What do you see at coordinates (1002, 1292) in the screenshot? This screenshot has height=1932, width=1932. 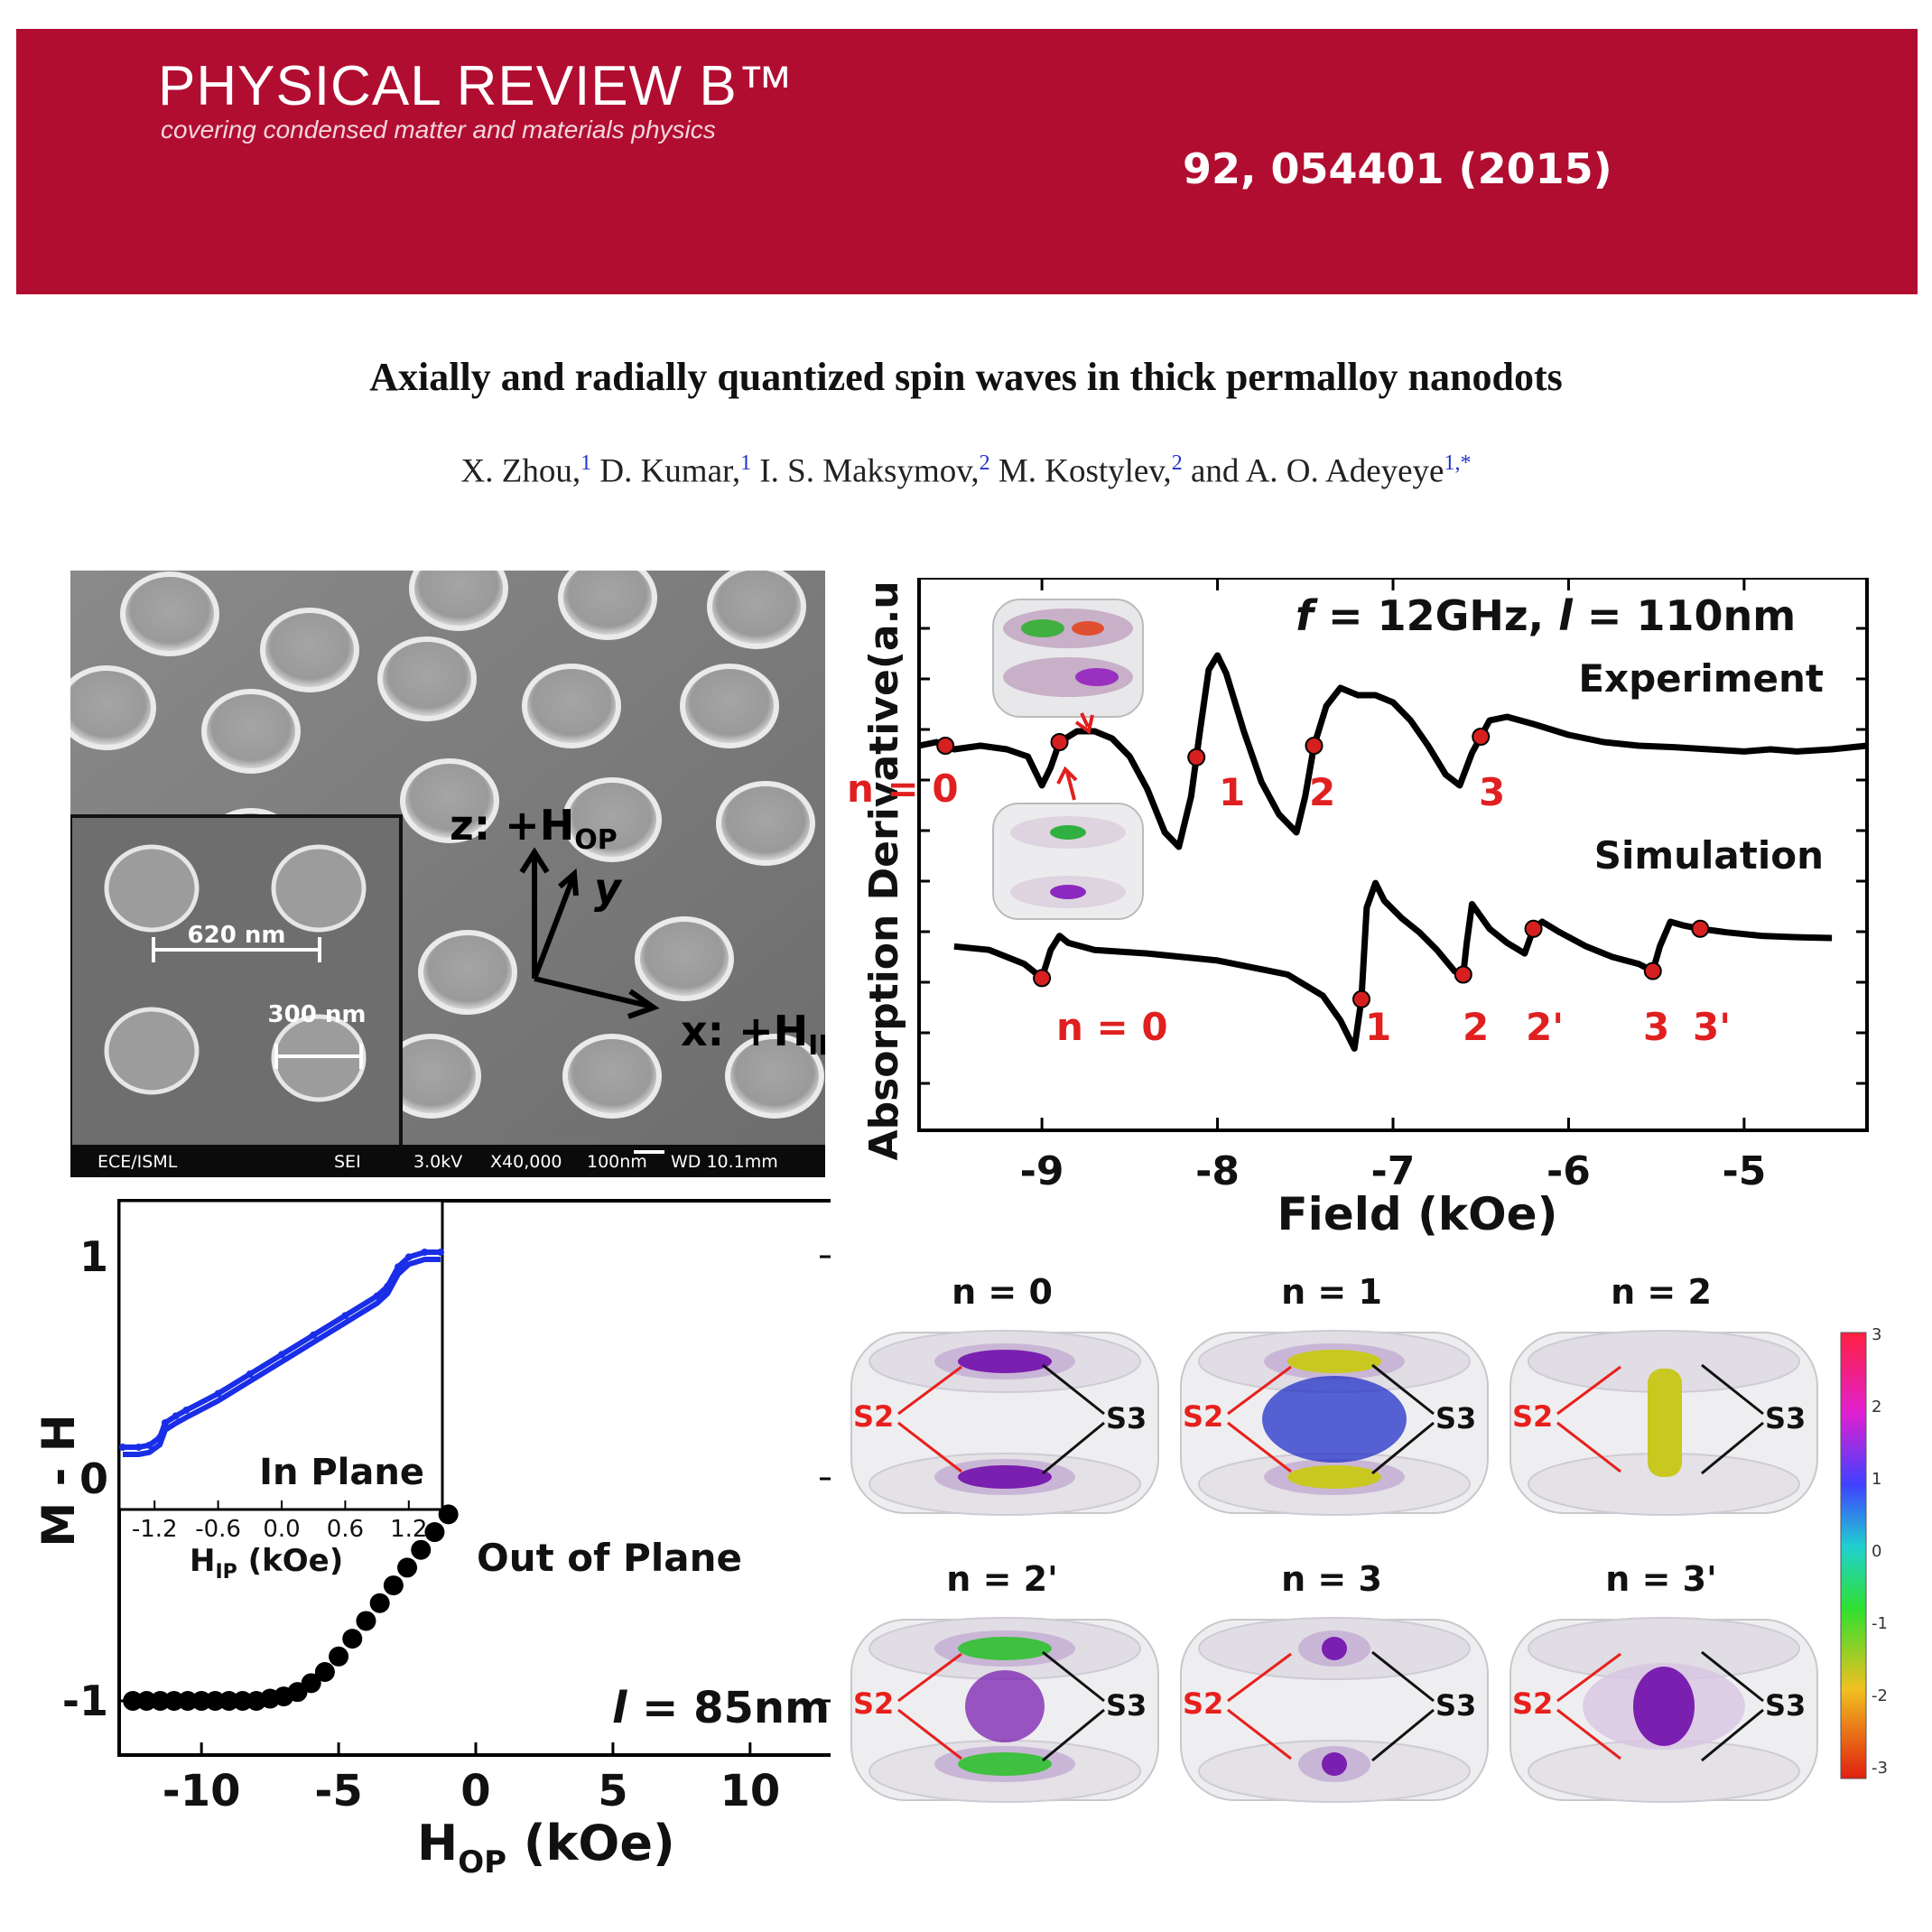 I see `mode-title: n = 0` at bounding box center [1002, 1292].